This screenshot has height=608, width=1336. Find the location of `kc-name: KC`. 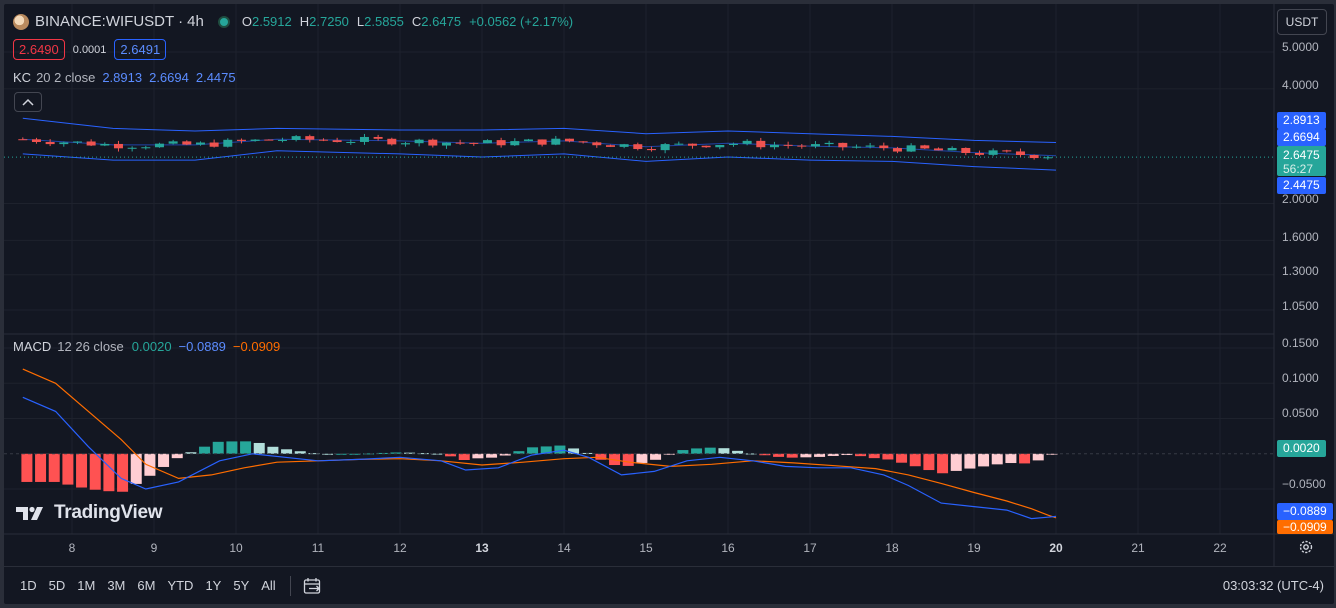

kc-name: KC is located at coordinates (22, 77).